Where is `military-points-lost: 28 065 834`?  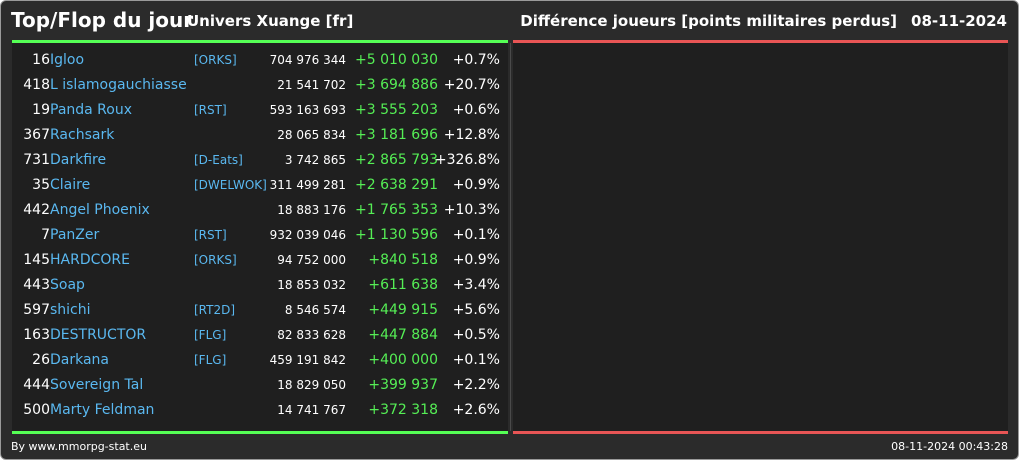
military-points-lost: 28 065 834 is located at coordinates (311, 135).